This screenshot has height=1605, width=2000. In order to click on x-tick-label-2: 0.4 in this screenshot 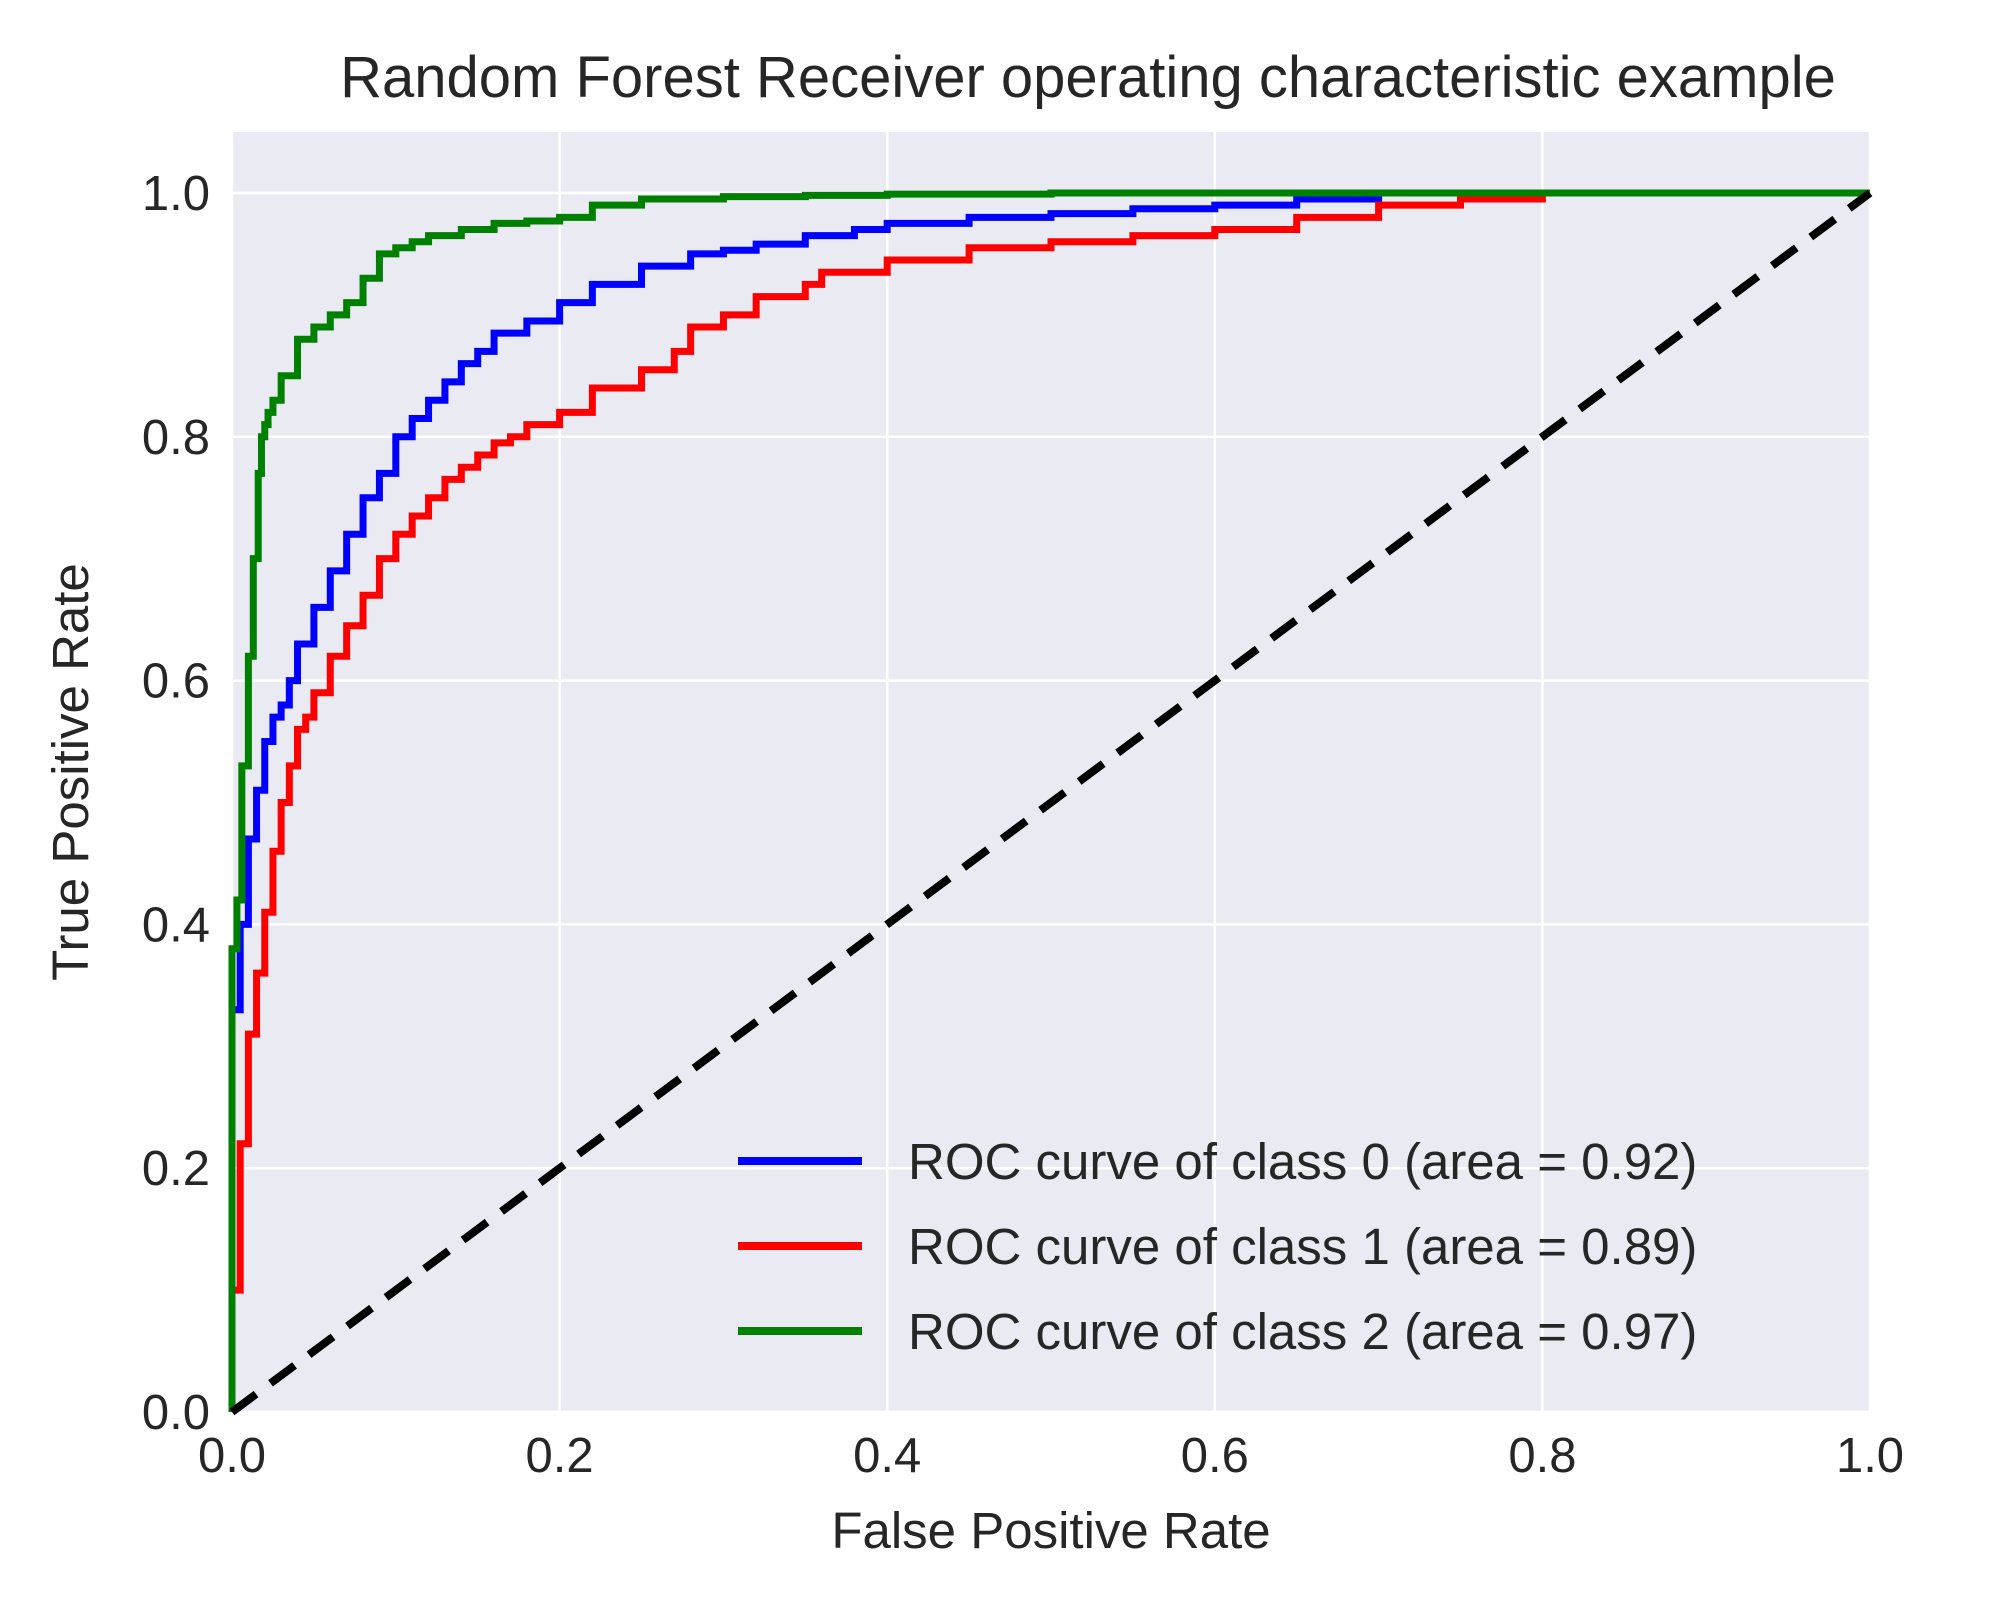, I will do `click(887, 1456)`.